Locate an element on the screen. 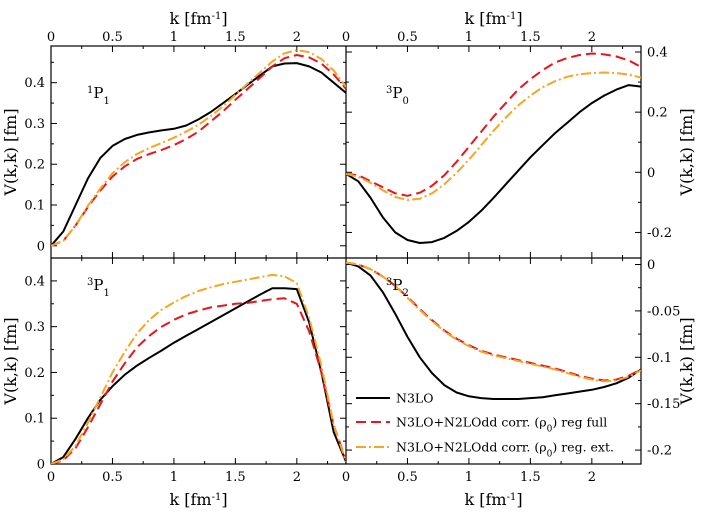 The width and height of the screenshot is (706, 517). legend-label-ext: N3LO+N2LOdd corr. (ρ0) reg. ext. is located at coordinates (505, 450).